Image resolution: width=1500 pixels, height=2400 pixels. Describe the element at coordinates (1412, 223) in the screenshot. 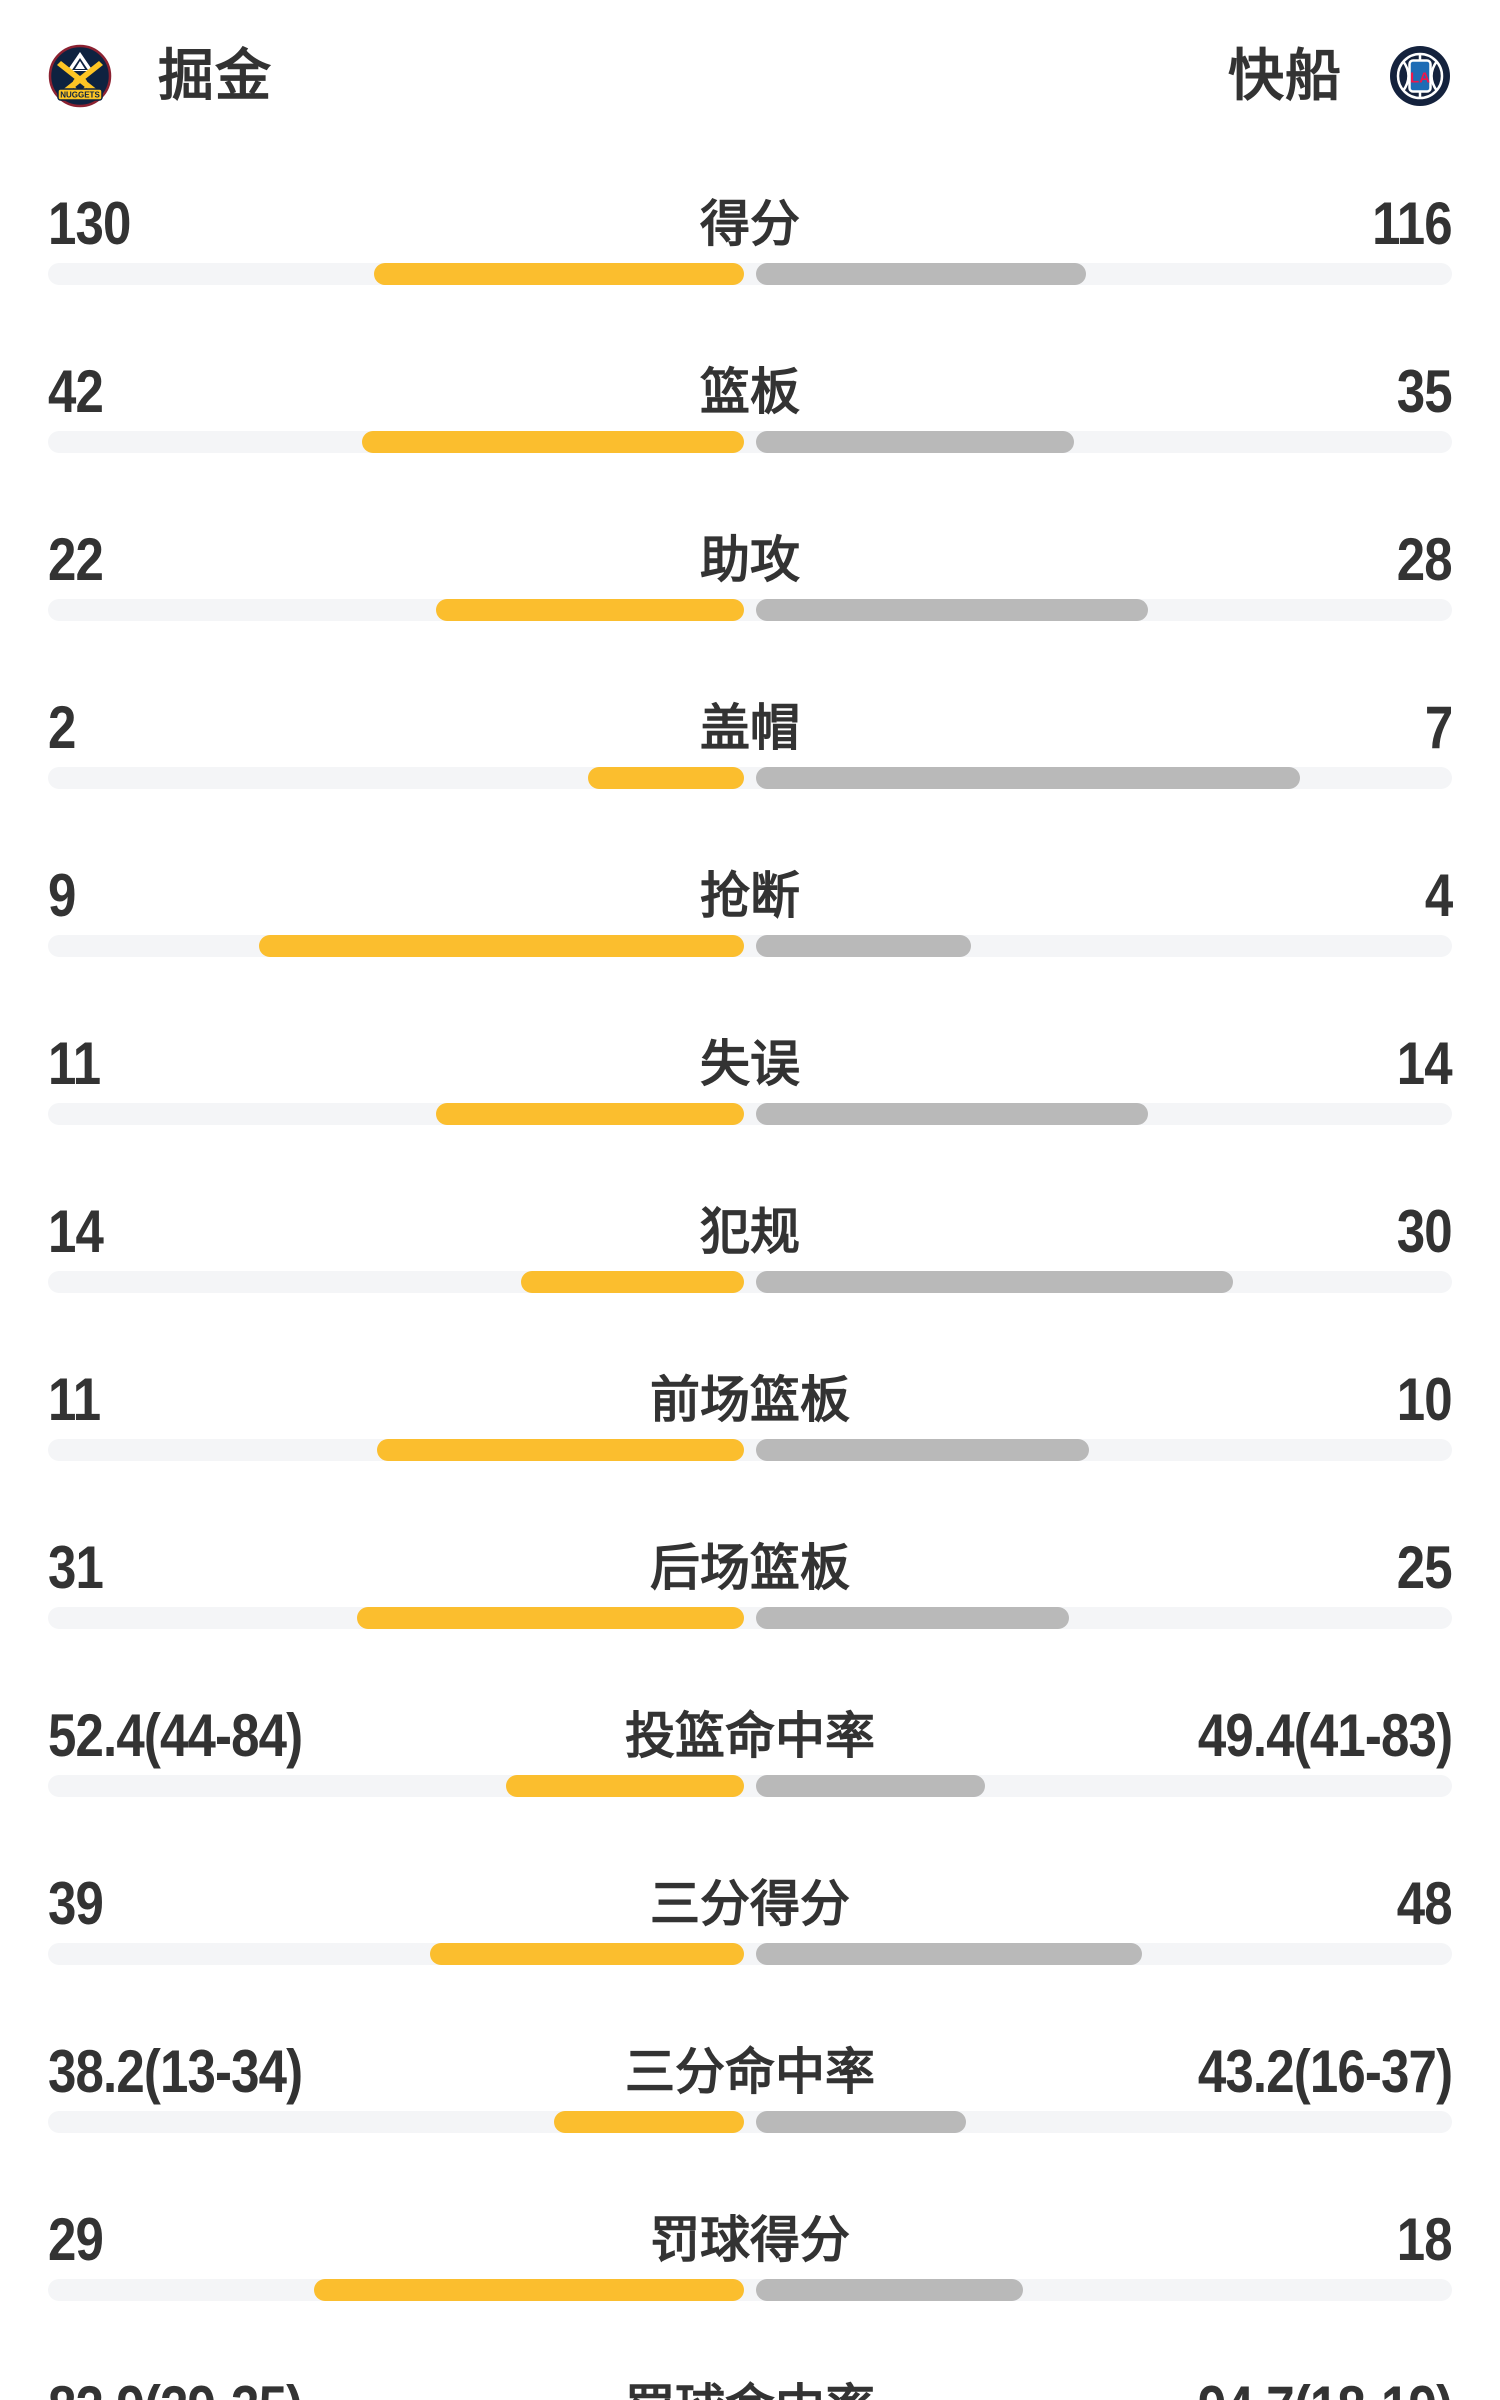

I see `away-value: 116` at that location.